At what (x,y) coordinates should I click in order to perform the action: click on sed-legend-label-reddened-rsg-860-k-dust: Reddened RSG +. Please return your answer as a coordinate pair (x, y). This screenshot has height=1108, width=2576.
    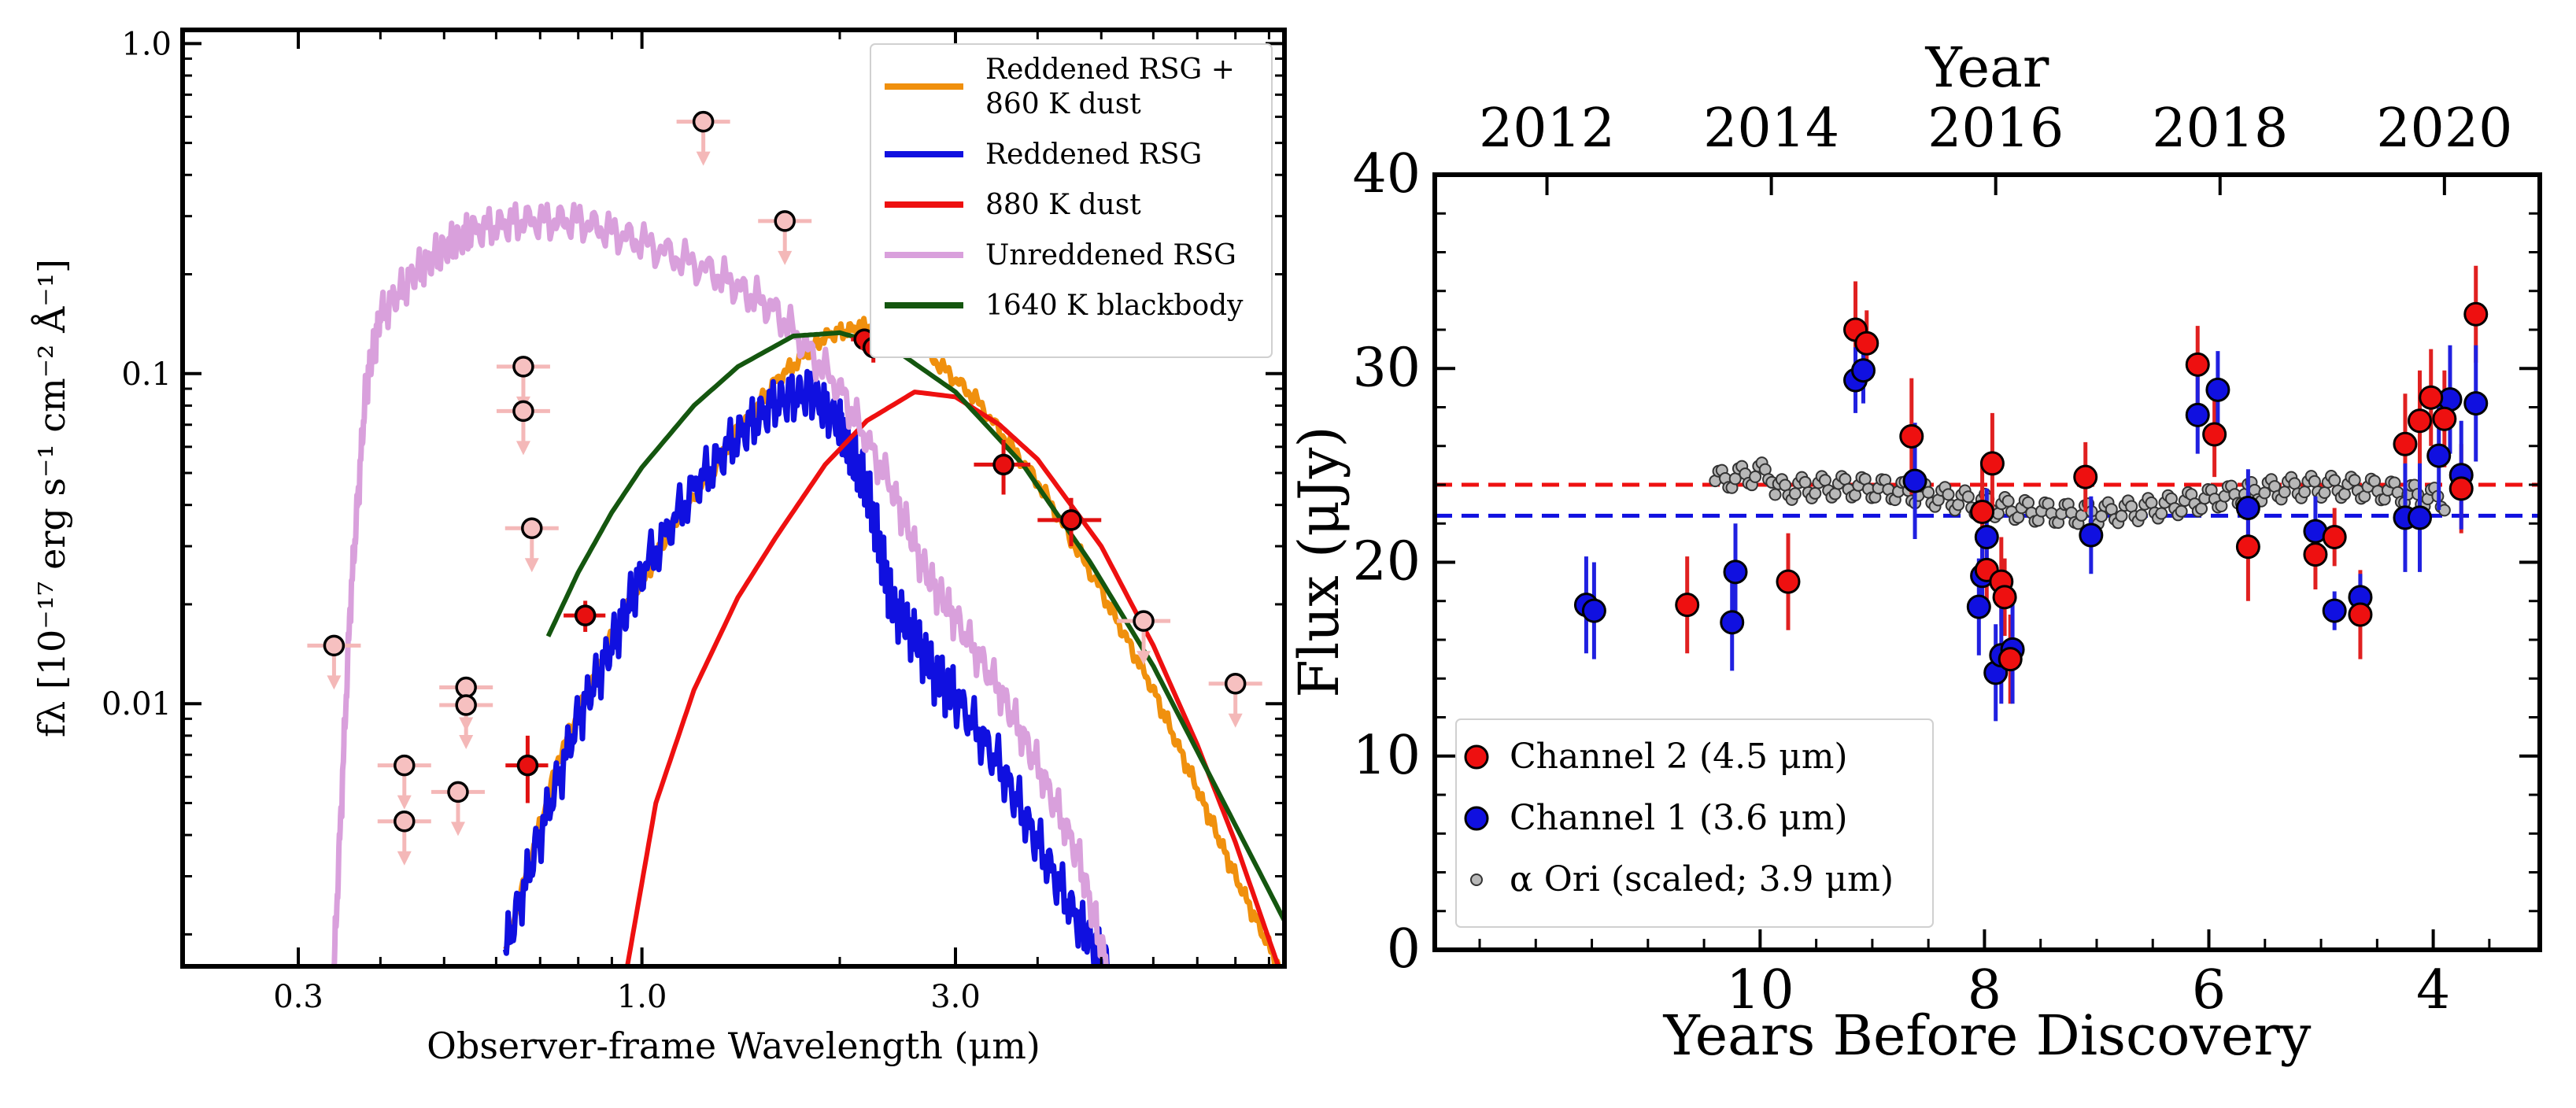
    Looking at the image, I should click on (1110, 70).